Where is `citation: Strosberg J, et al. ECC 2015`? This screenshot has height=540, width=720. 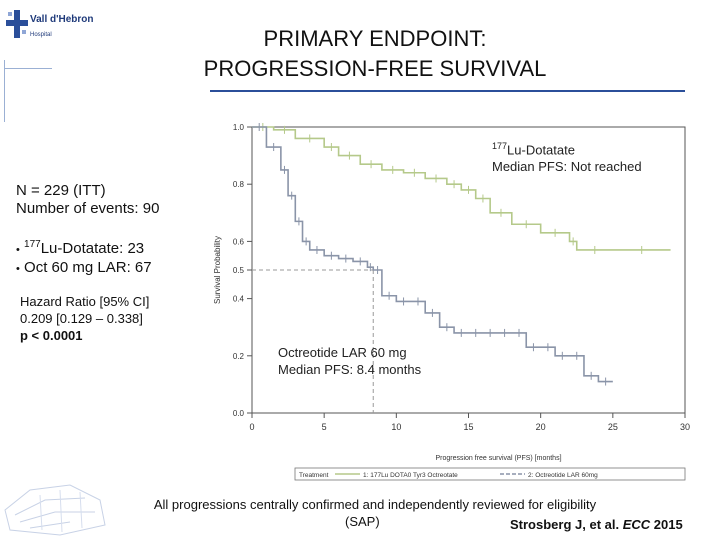 citation: Strosberg J, et al. ECC 2015 is located at coordinates (596, 524).